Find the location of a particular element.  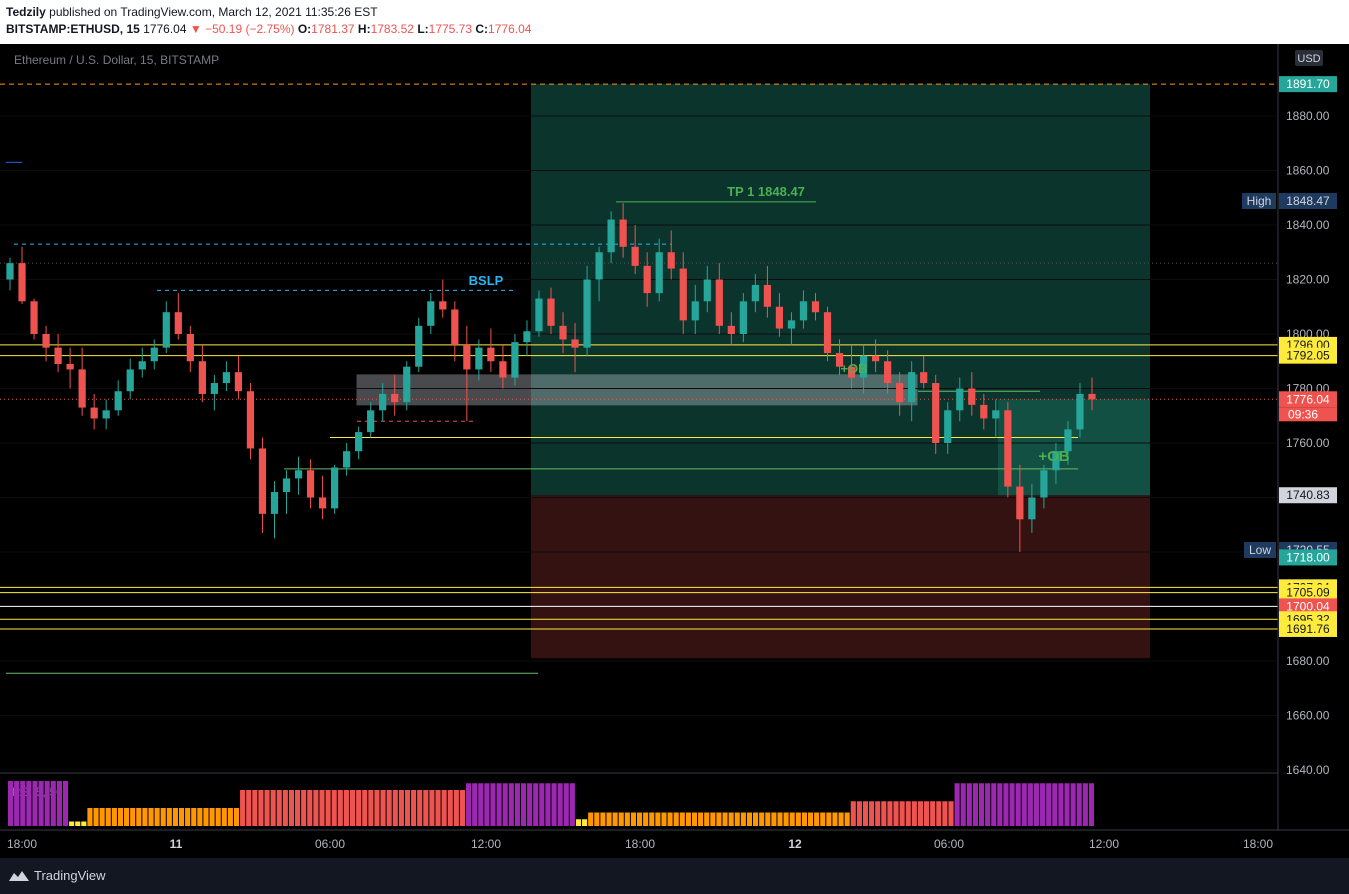

price-axis-tick: 1820.00 is located at coordinates (1308, 280).